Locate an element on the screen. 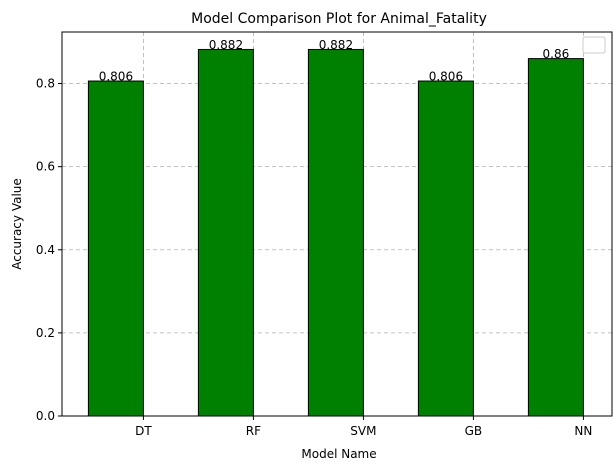 The image size is (613, 474). y-axis-label: Accuracy Value is located at coordinates (17, 224).